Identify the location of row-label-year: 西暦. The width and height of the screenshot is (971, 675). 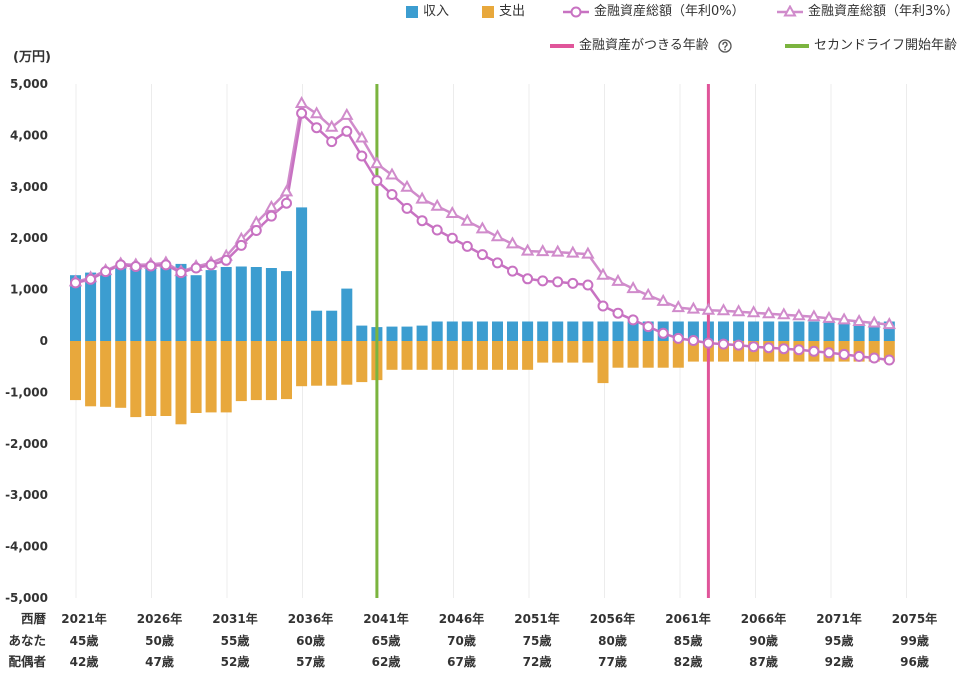
(34, 618).